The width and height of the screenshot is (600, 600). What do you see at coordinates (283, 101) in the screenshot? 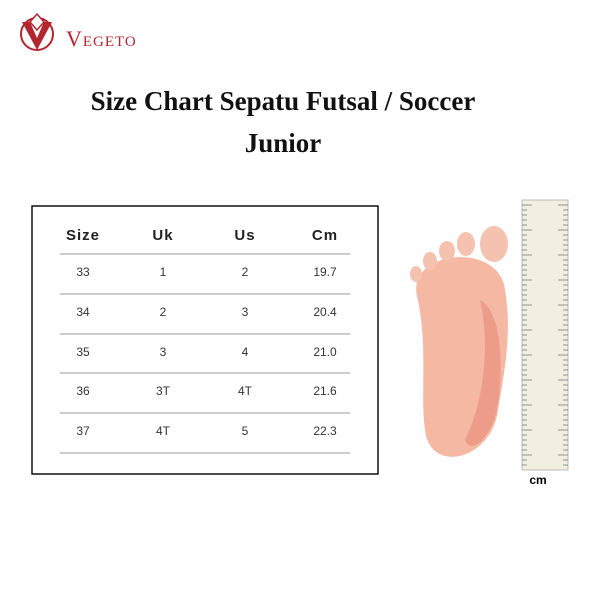
I see `title: Size Chart Sepatu Futsal / Soccer` at bounding box center [283, 101].